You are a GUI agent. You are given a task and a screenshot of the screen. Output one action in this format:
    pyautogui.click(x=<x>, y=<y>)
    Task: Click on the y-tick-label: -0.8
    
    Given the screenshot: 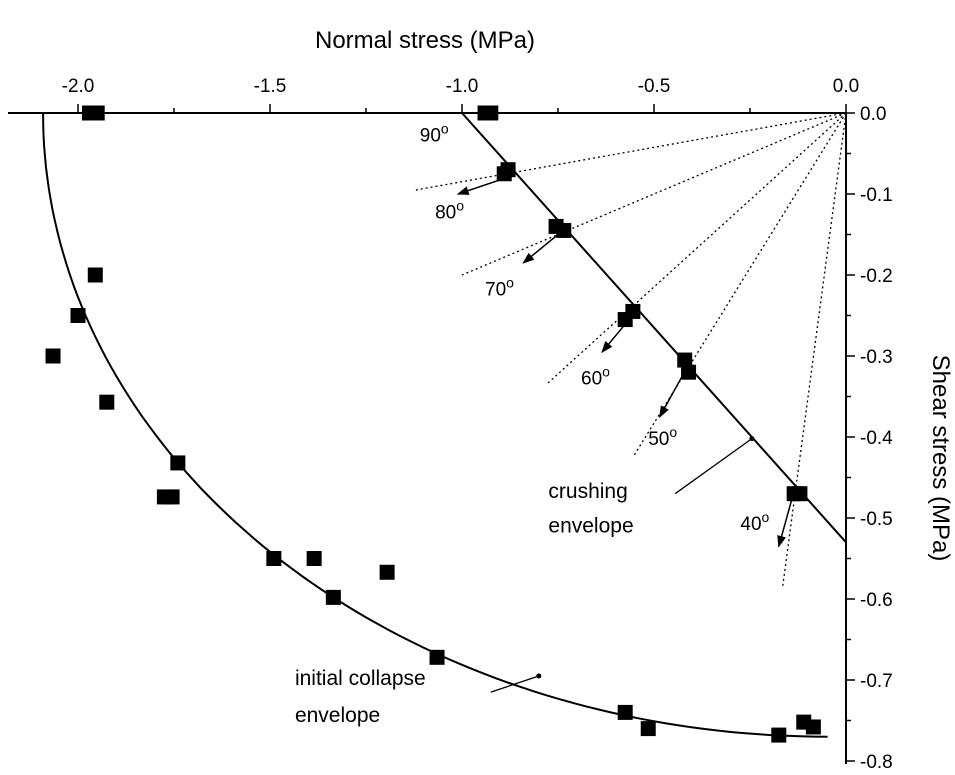 What is the action you would take?
    pyautogui.click(x=876, y=762)
    